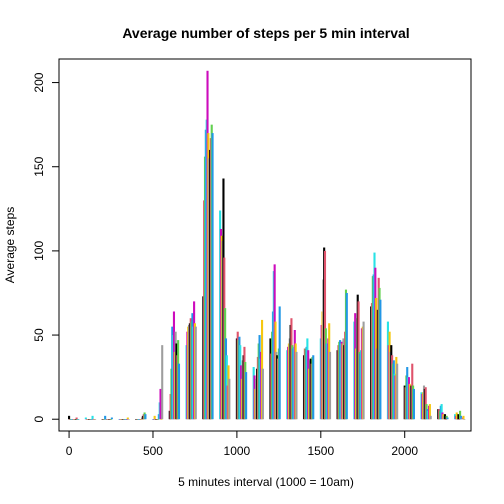 This screenshot has height=504, width=504. What do you see at coordinates (237, 451) in the screenshot?
I see `x-tick-label: 1000` at bounding box center [237, 451].